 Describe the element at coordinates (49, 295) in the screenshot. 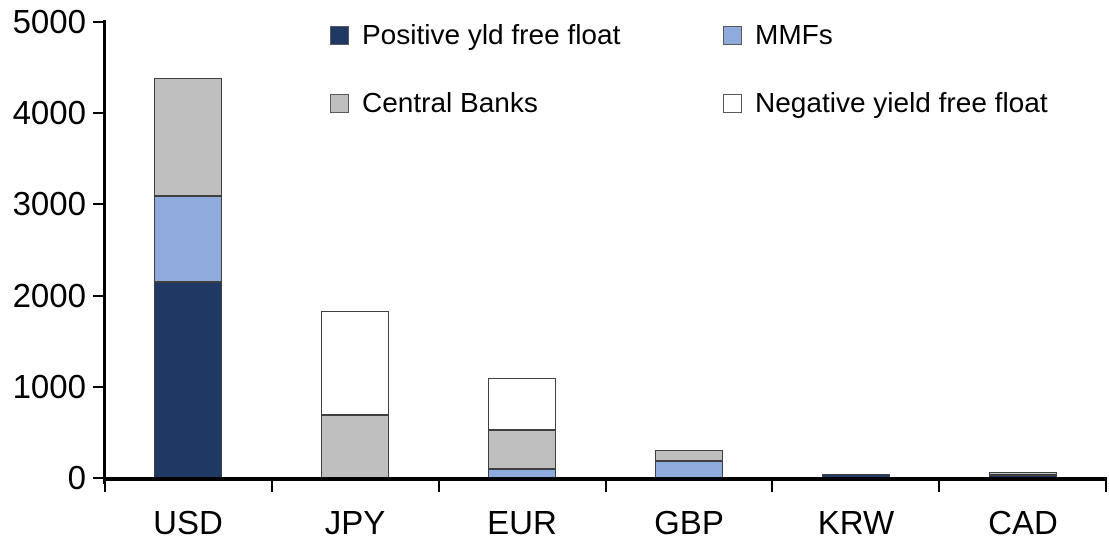

I see `y-axis-tick-label: 2000` at that location.